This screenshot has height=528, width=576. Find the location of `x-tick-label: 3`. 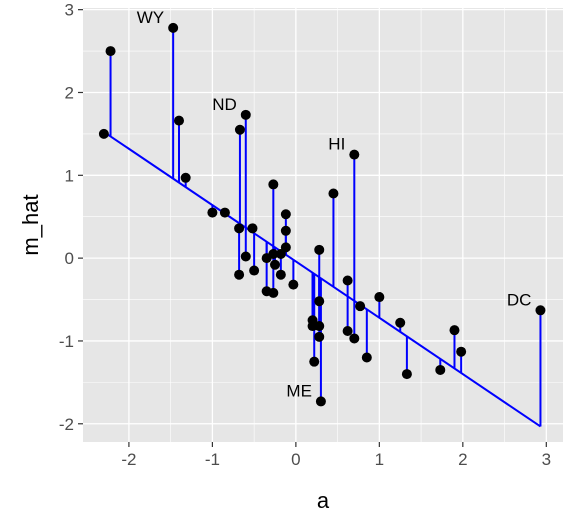

x-tick-label: 3 is located at coordinates (546, 459).